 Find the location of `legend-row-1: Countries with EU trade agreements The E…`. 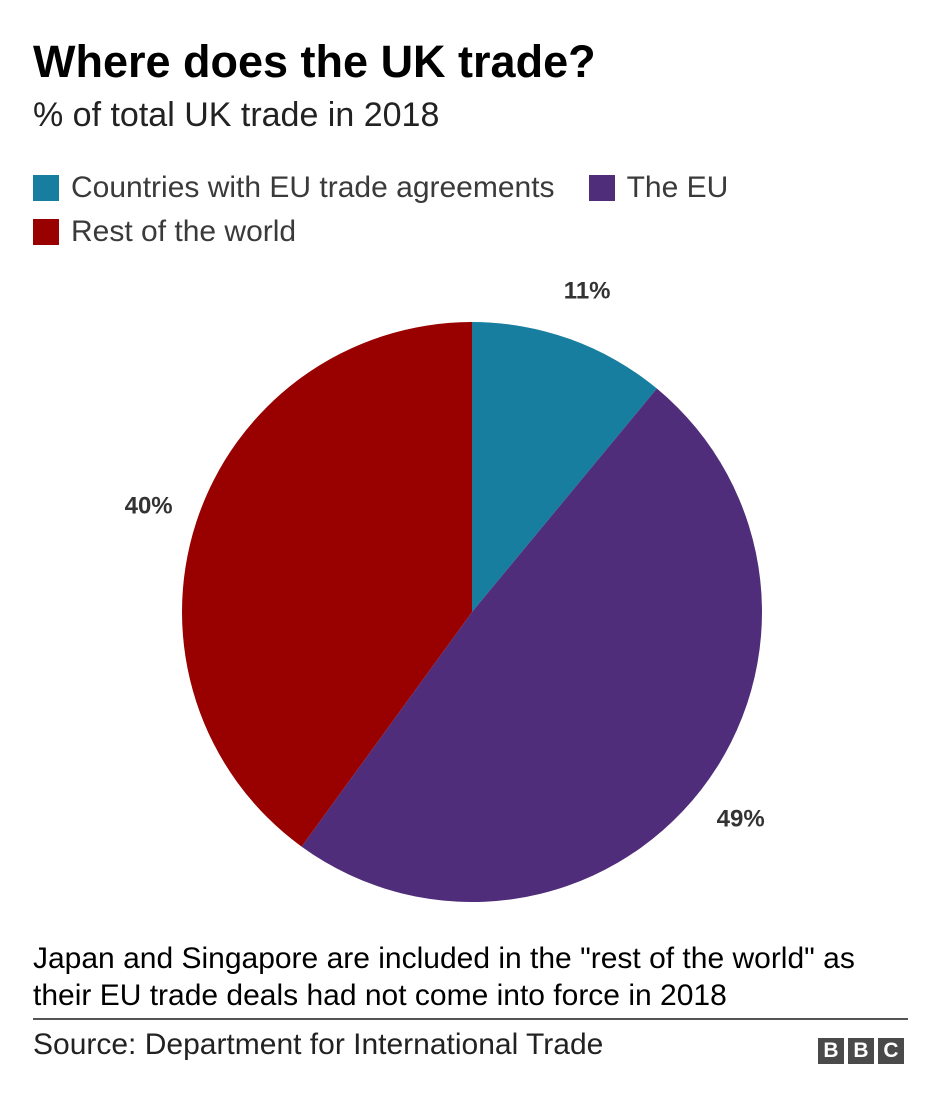

legend-row-1: Countries with EU trade agreements The E… is located at coordinates (473, 188).